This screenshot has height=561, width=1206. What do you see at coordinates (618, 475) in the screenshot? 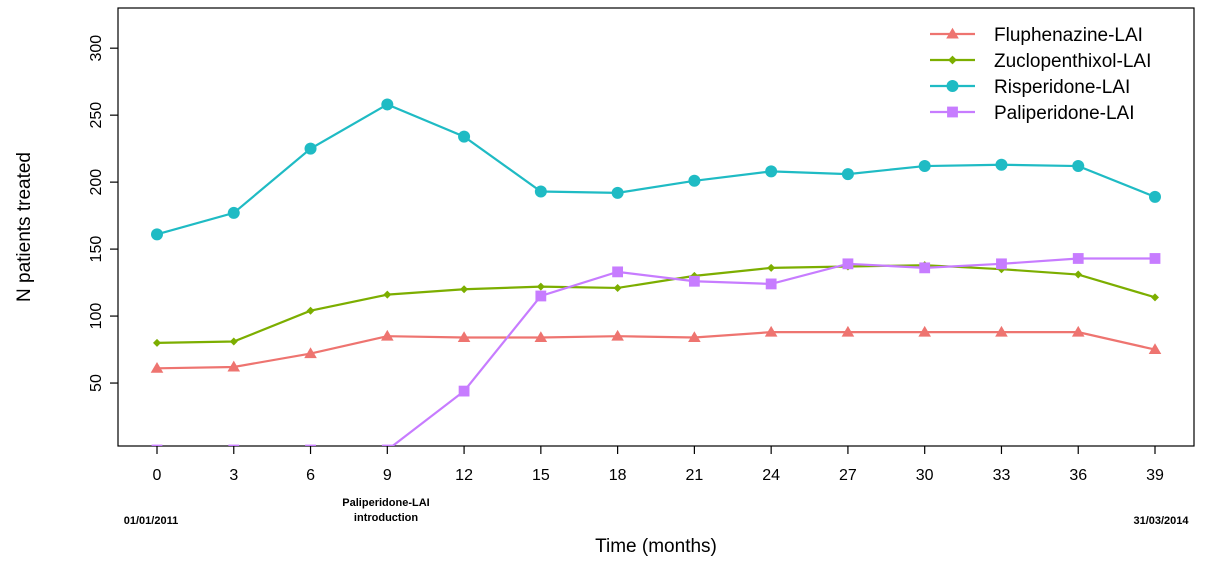
I see `x-tick-label: 18` at bounding box center [618, 475].